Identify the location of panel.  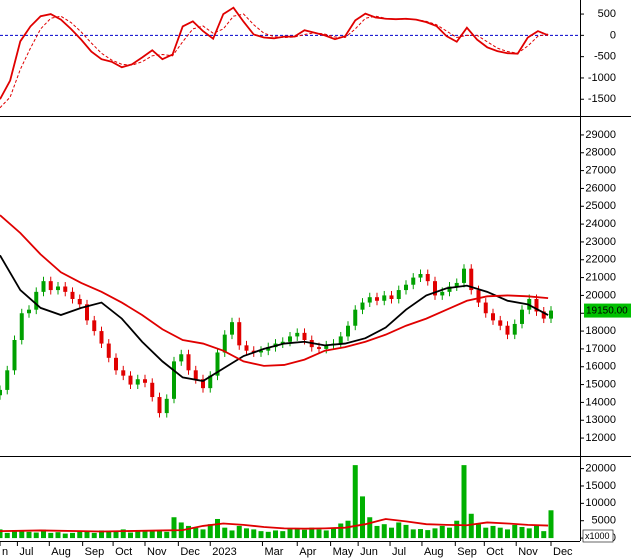
(277, 502).